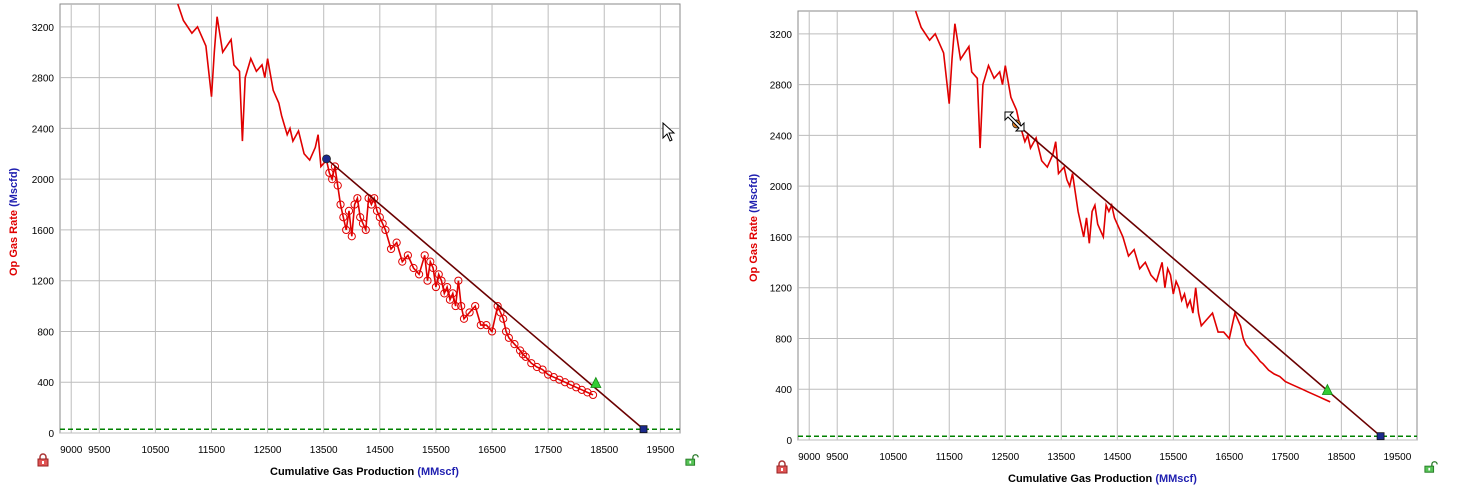 Image resolution: width=1467 pixels, height=490 pixels. Describe the element at coordinates (326, 159) in the screenshot. I see `fit-start-marker` at that location.